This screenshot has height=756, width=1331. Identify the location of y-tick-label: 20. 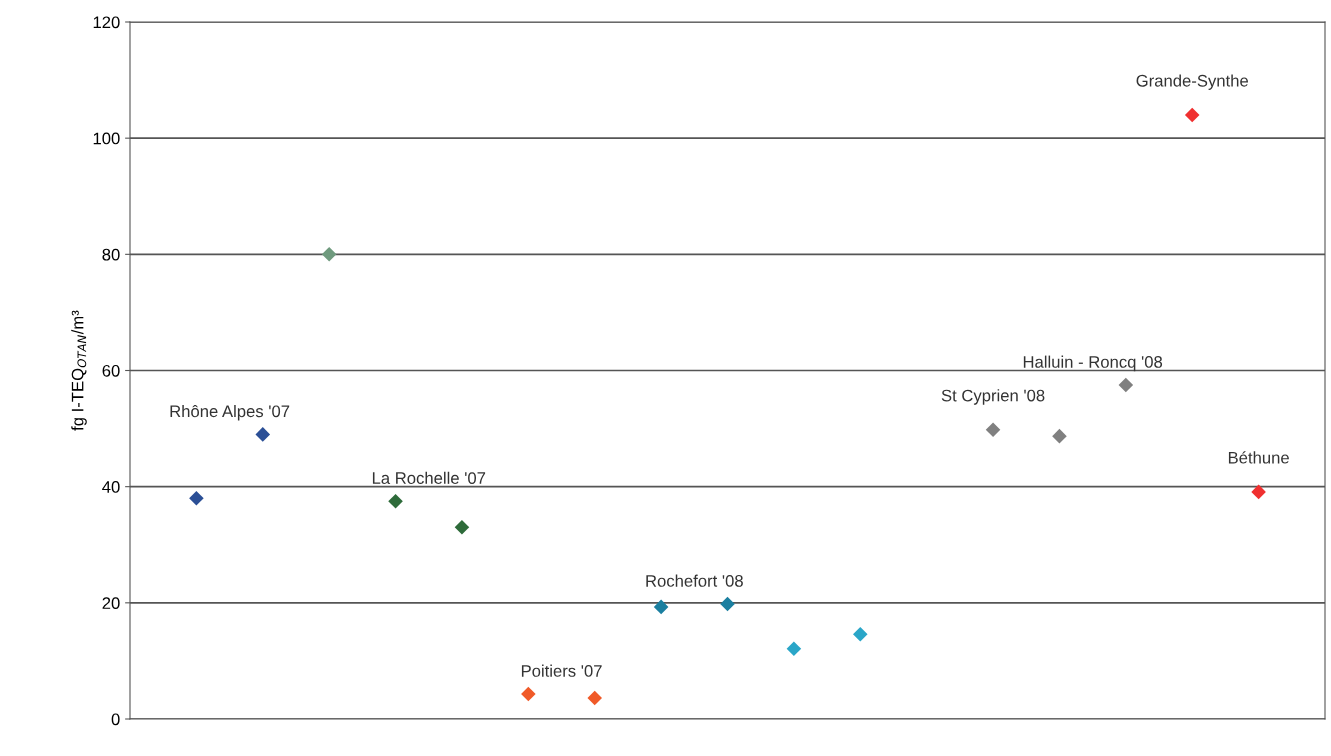
(111, 603).